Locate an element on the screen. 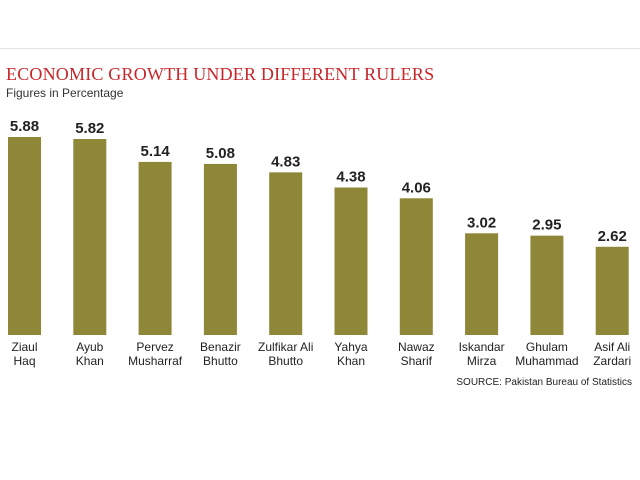 Image resolution: width=640 pixels, height=480 pixels. category-label-4-line-0: Zulfikar Ali is located at coordinates (285, 347).